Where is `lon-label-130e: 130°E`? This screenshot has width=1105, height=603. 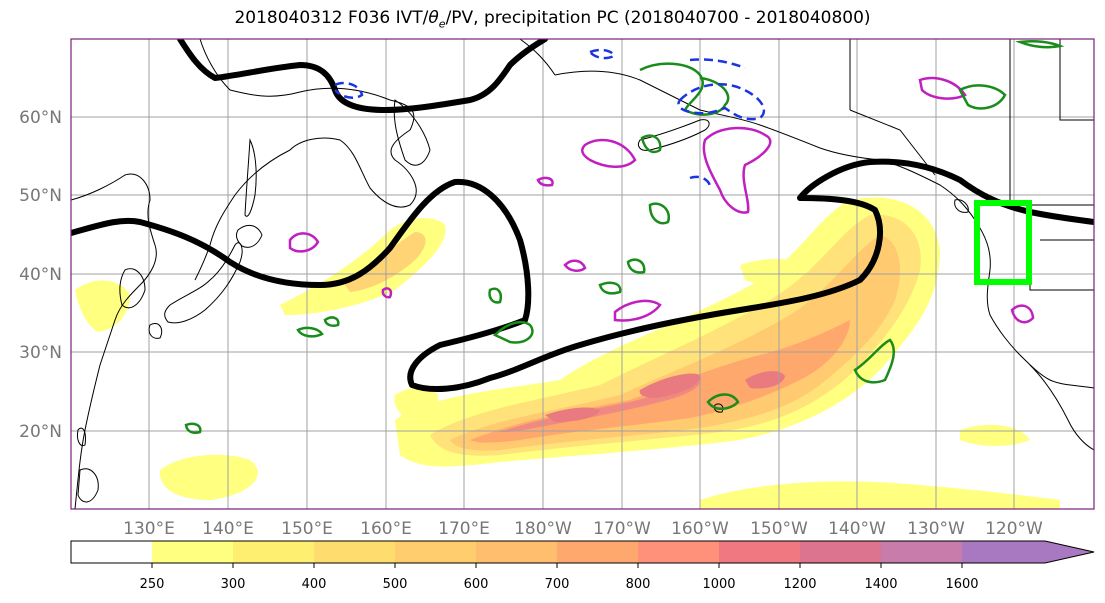 lon-label-130e: 130°E is located at coordinates (149, 529).